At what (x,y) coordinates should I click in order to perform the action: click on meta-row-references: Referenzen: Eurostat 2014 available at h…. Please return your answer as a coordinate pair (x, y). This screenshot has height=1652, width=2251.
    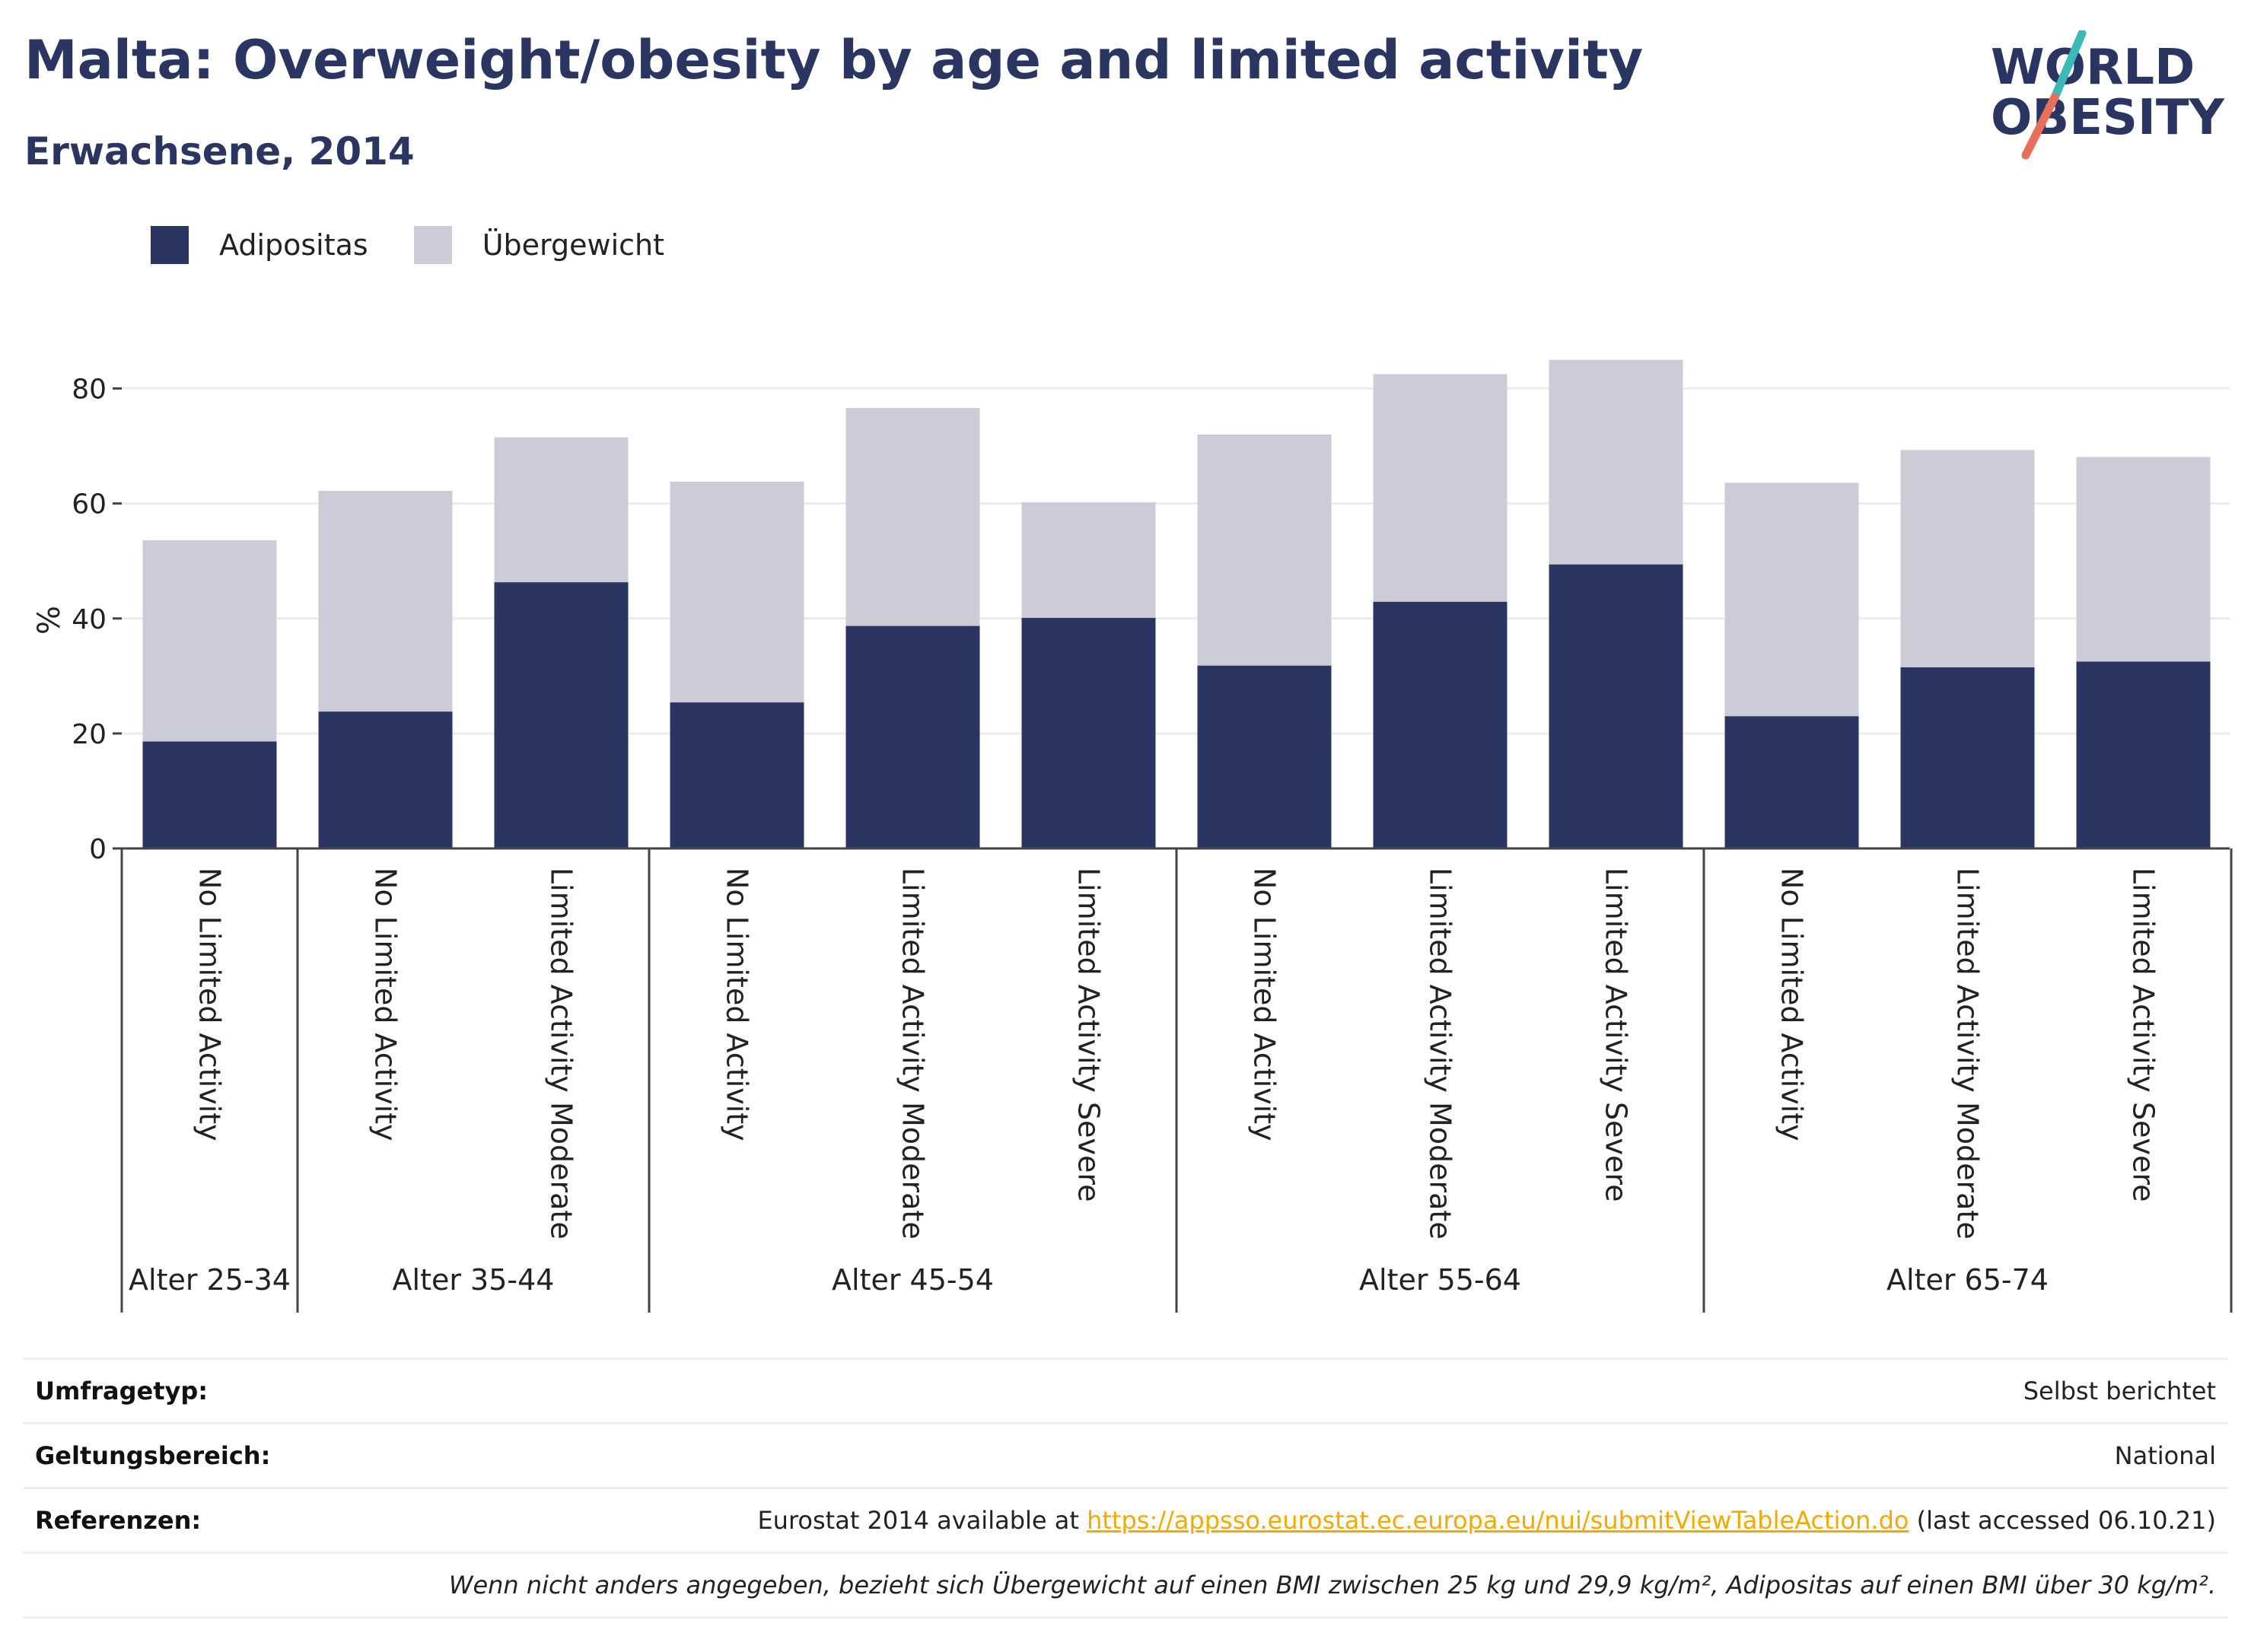
    Looking at the image, I should click on (1125, 1519).